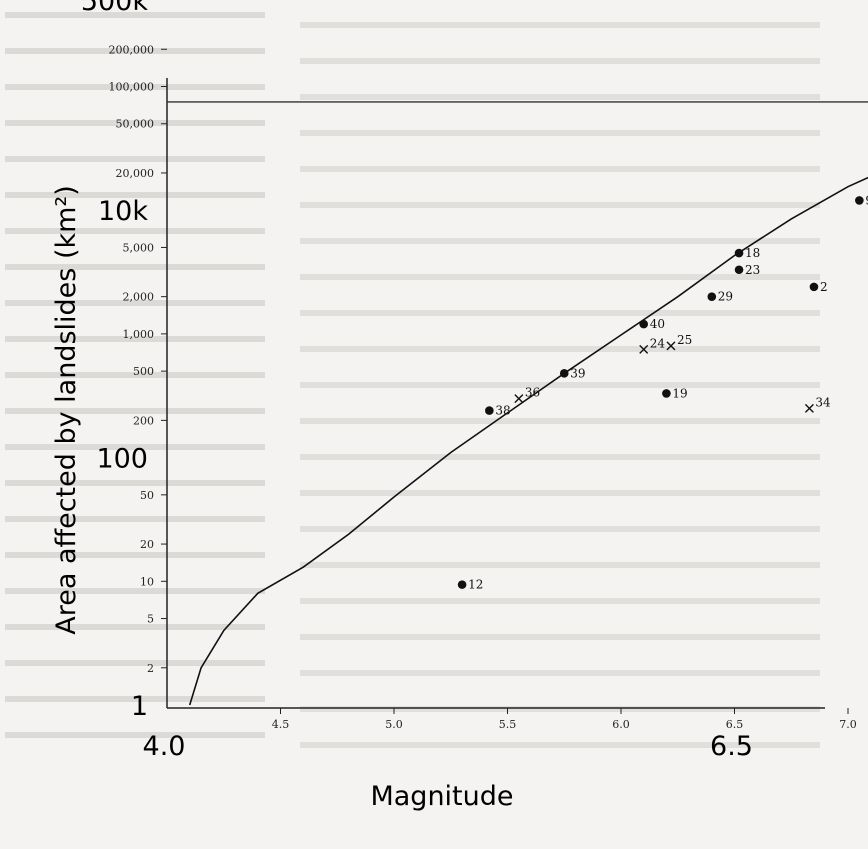  What do you see at coordinates (532, 393) in the screenshot?
I see `data-point-label: 36` at bounding box center [532, 393].